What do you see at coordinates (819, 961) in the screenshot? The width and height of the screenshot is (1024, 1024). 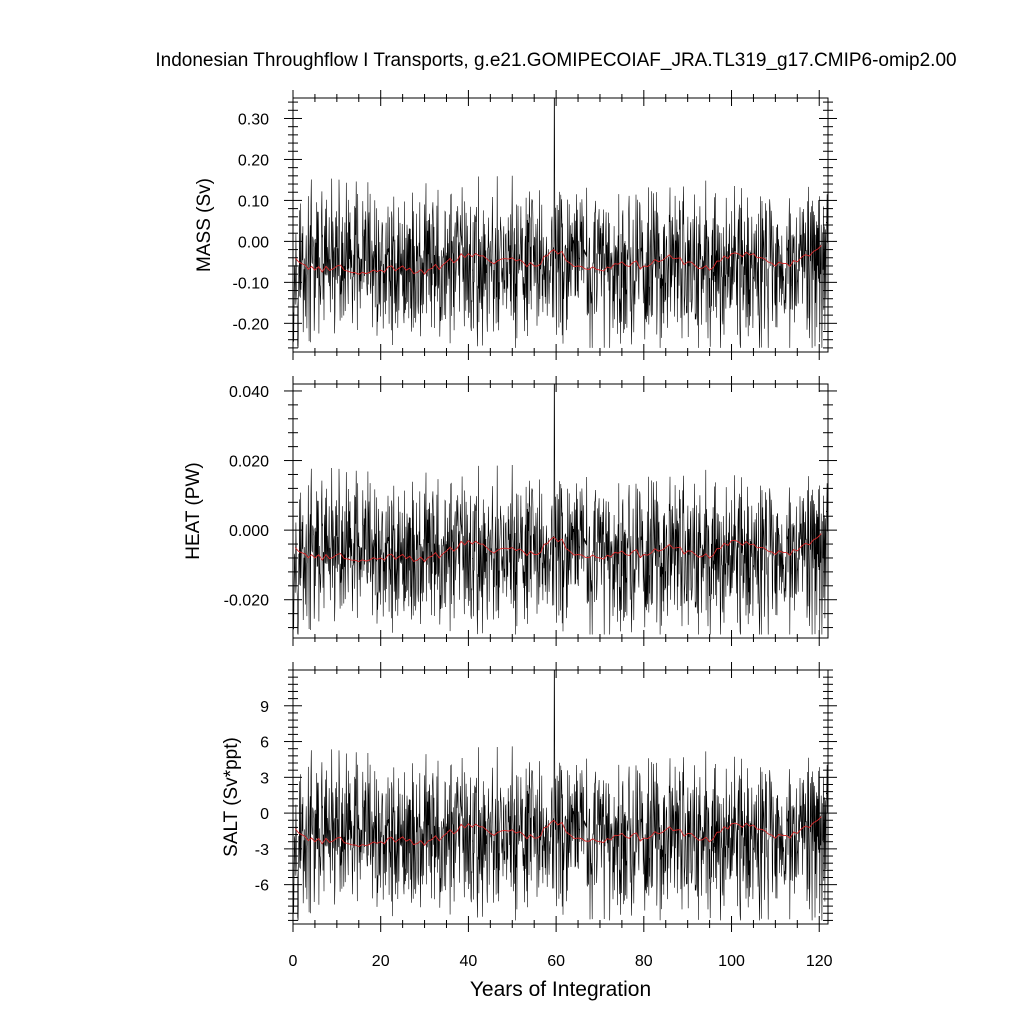 I see `salt-x-tick-label: 120` at bounding box center [819, 961].